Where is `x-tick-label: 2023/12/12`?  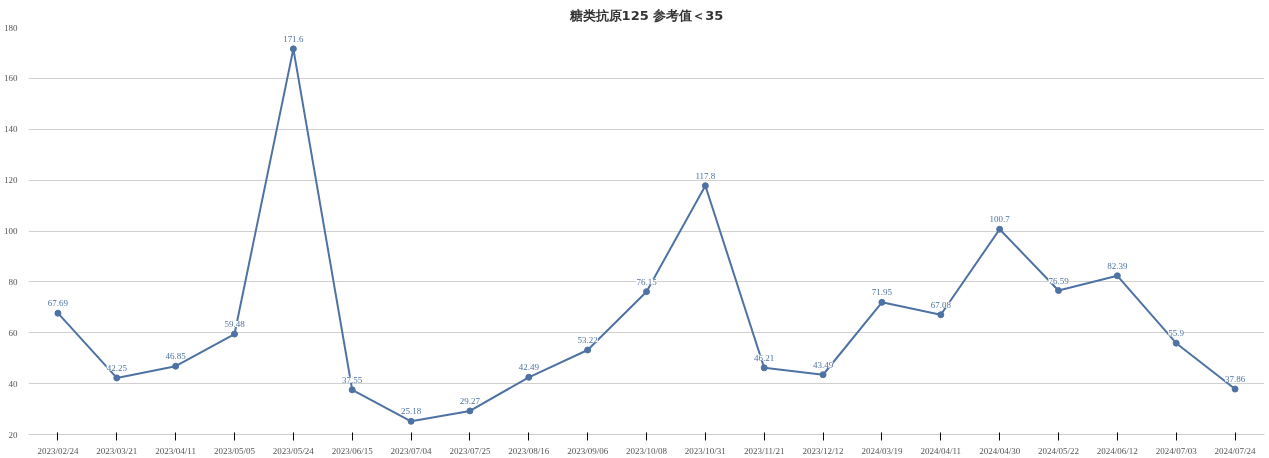
x-tick-label: 2023/12/12 is located at coordinates (823, 450).